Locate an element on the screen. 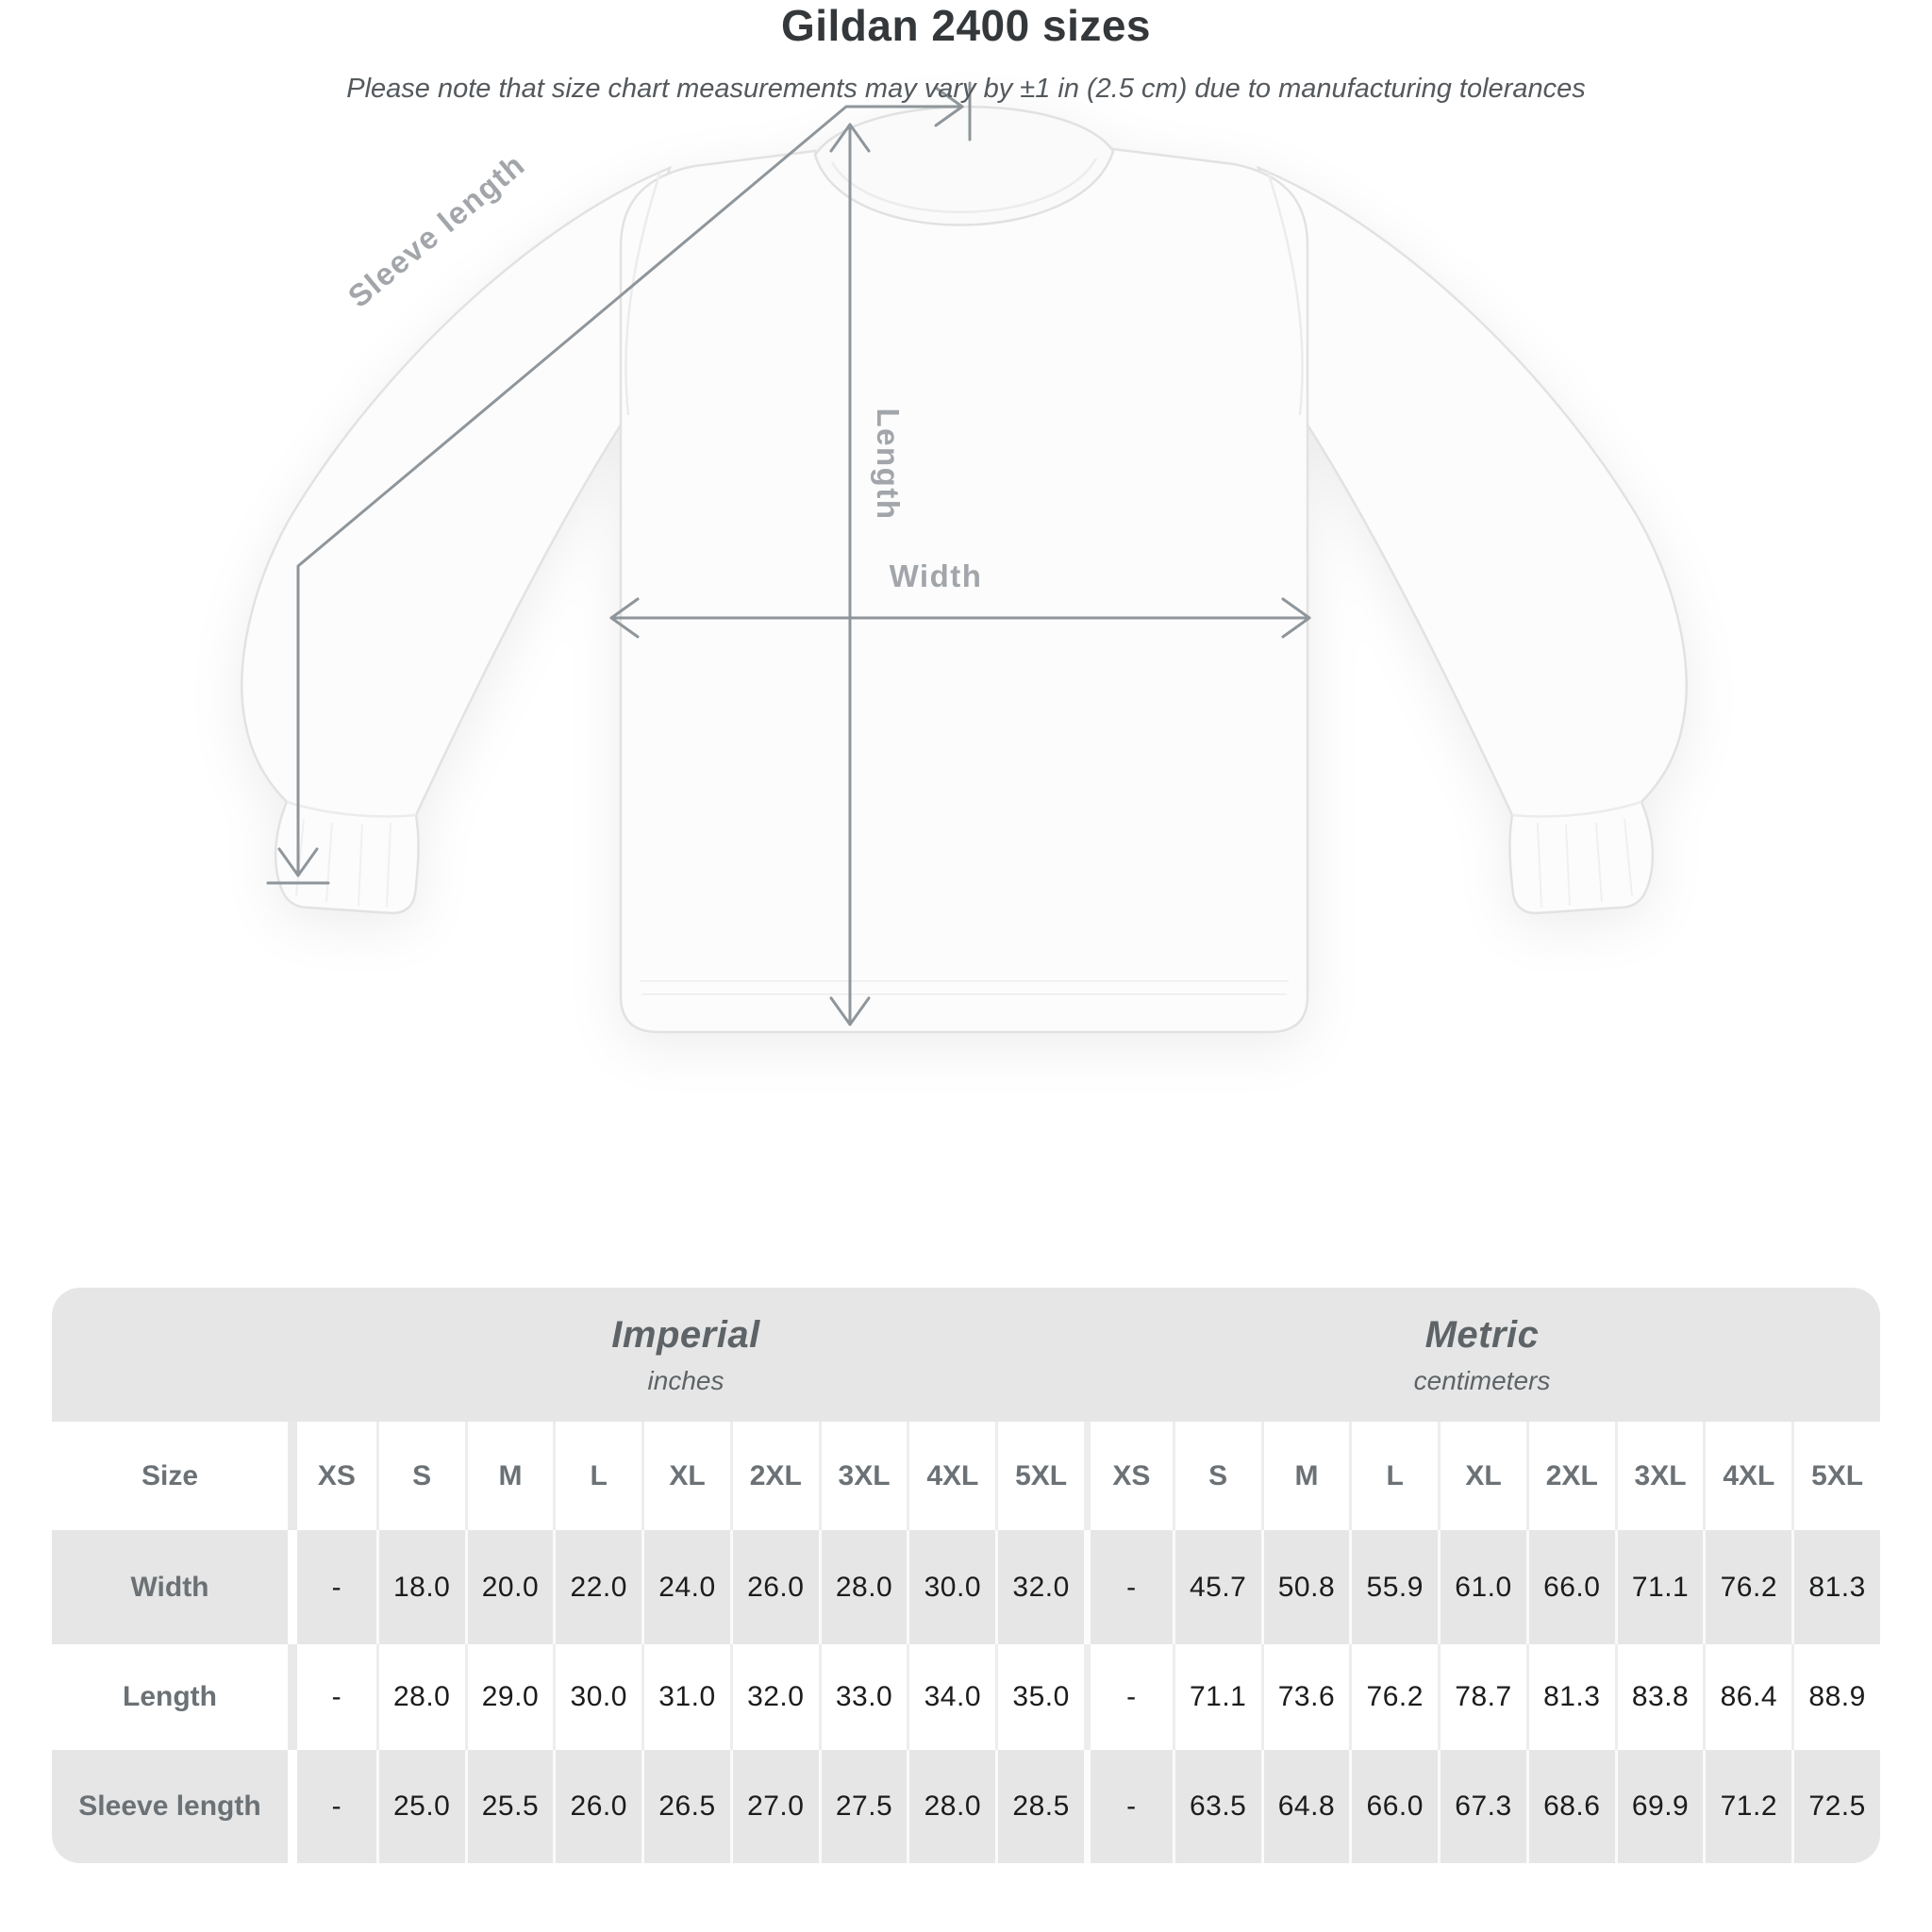  metric-unit: centimeters is located at coordinates (1482, 1380).